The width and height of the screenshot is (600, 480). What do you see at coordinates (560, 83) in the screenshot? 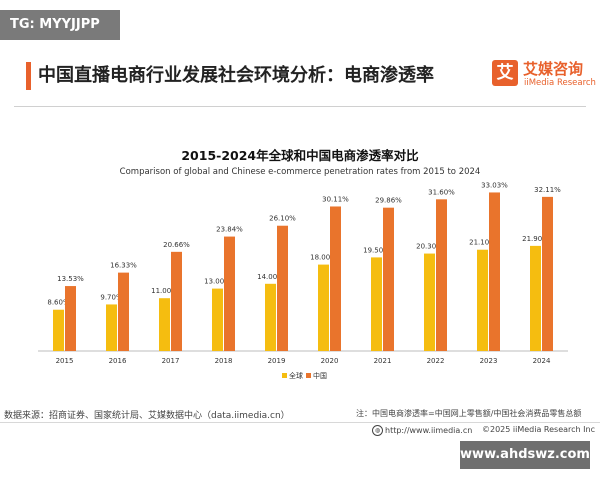
I see `logo-name-en: iiMedia Research` at bounding box center [560, 83].